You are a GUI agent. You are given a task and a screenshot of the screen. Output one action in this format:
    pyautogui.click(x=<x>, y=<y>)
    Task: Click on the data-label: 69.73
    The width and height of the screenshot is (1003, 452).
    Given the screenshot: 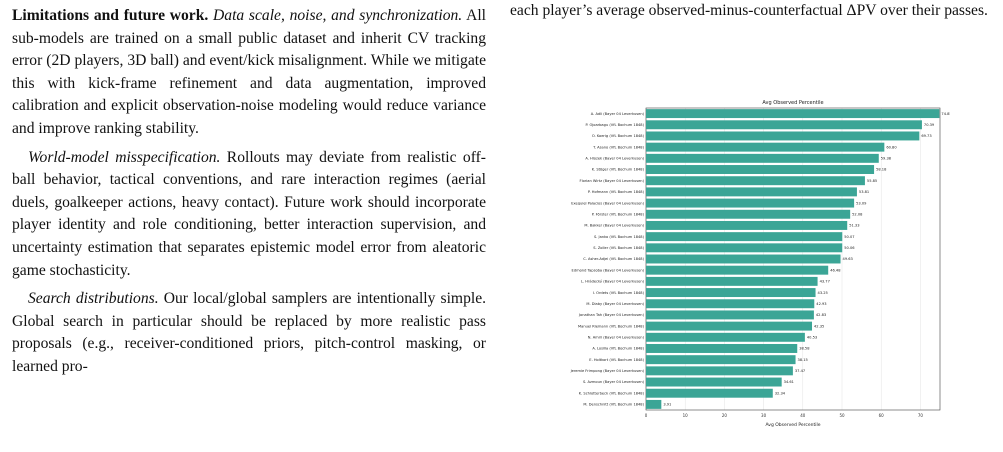 What is the action you would take?
    pyautogui.click(x=926, y=136)
    